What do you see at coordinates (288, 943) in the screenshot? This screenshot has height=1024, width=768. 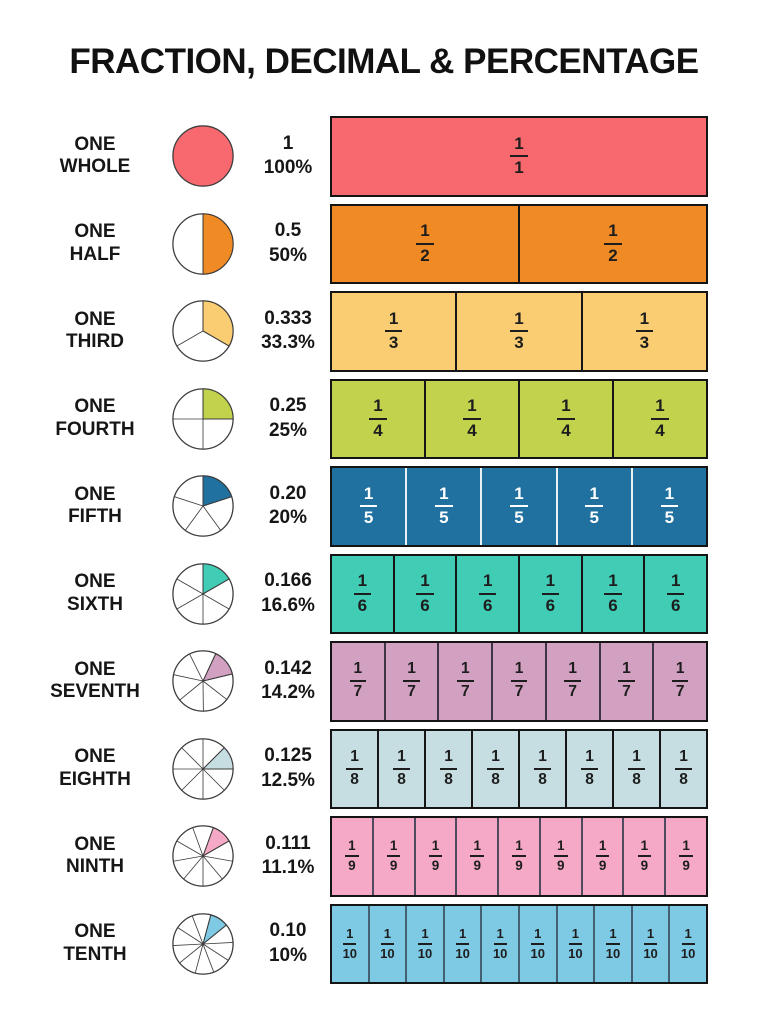 I see `decimal-percent: 0.10 10%` at bounding box center [288, 943].